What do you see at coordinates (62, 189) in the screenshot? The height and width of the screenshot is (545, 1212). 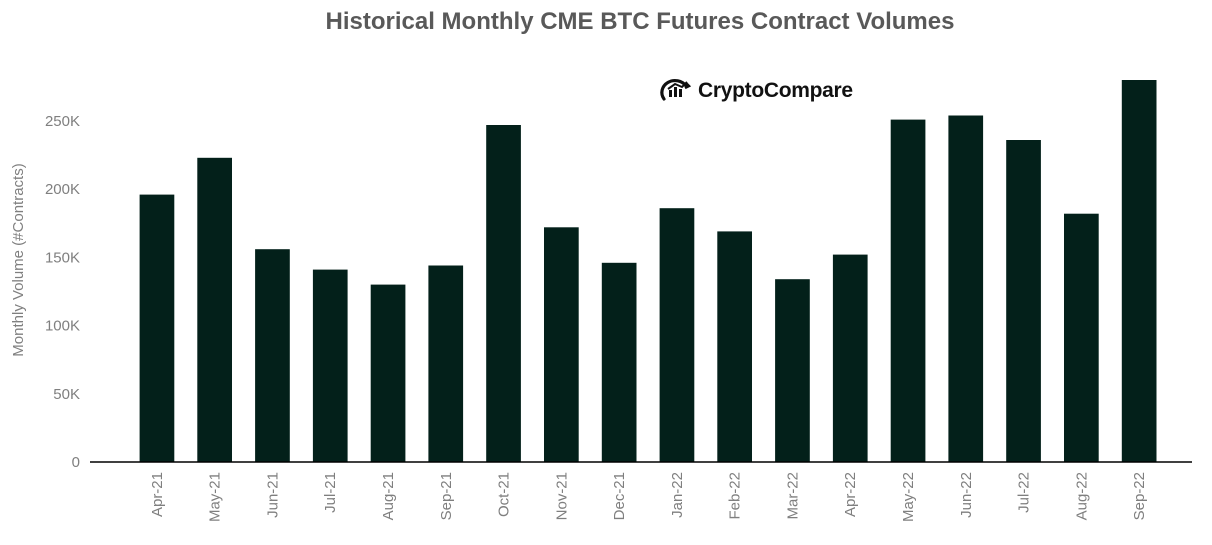 I see `y-tick-label: 200K` at bounding box center [62, 189].